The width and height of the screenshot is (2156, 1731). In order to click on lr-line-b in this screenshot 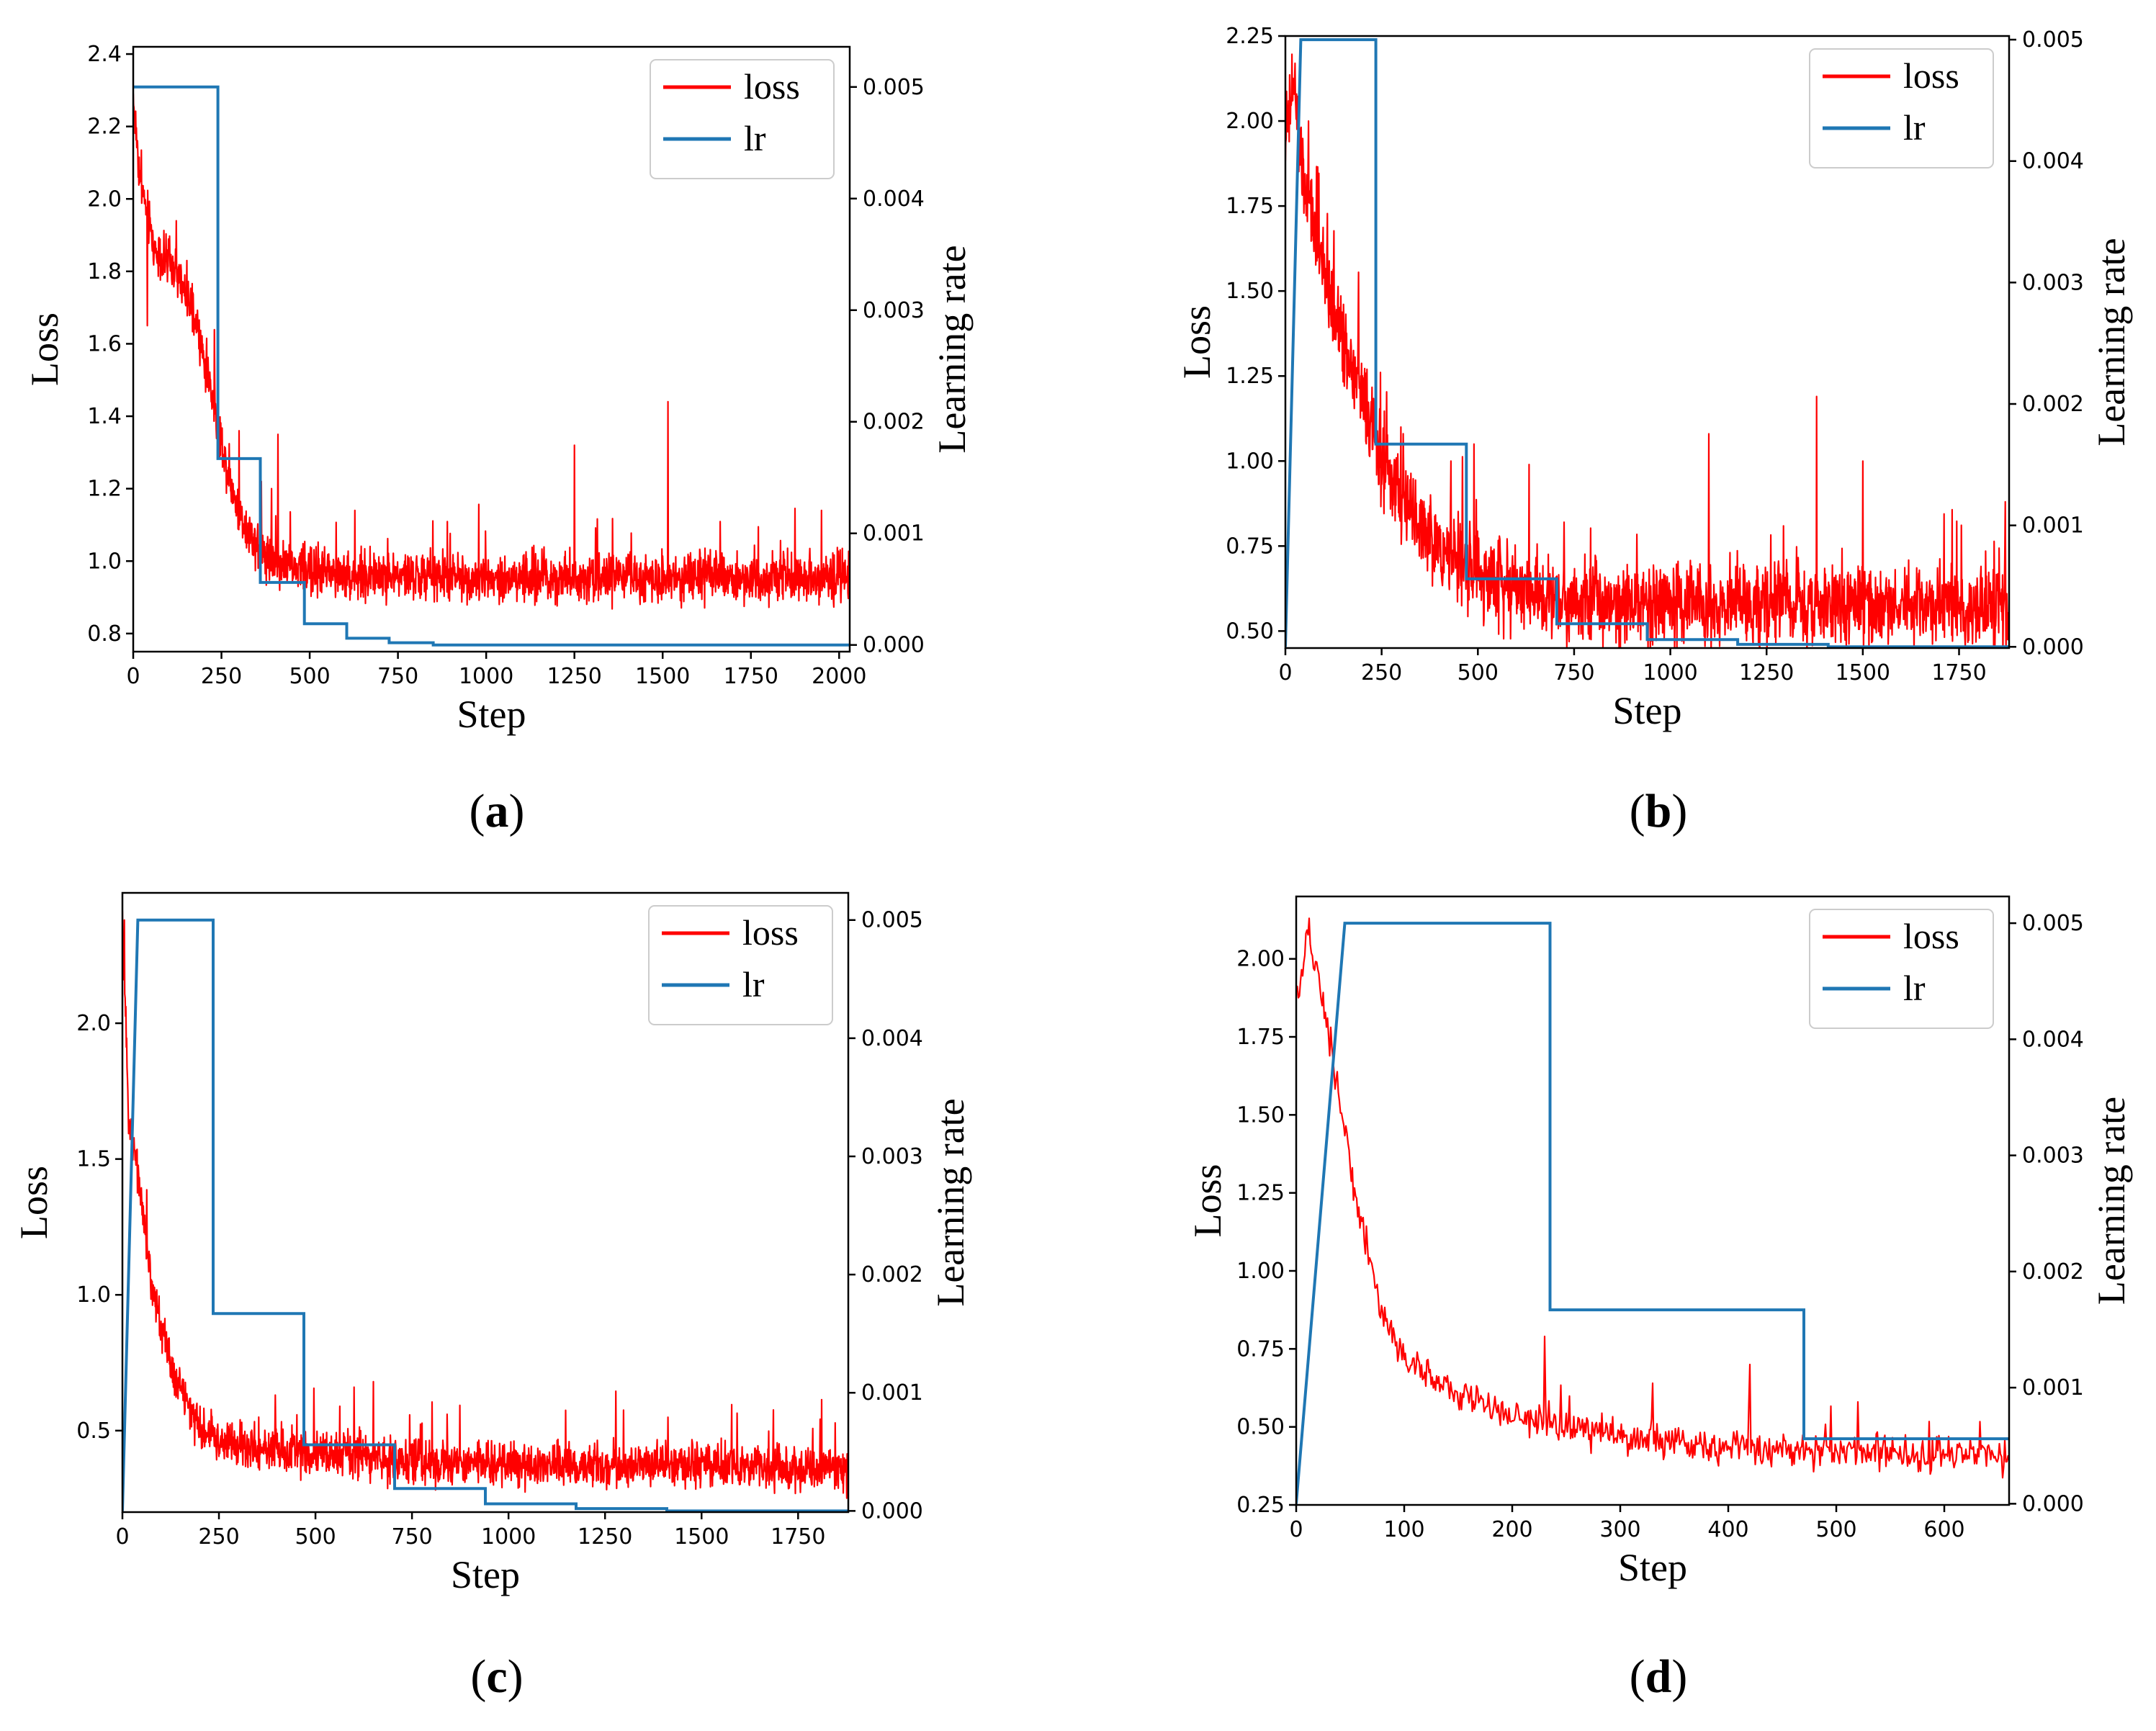, I will do `click(1647, 343)`.